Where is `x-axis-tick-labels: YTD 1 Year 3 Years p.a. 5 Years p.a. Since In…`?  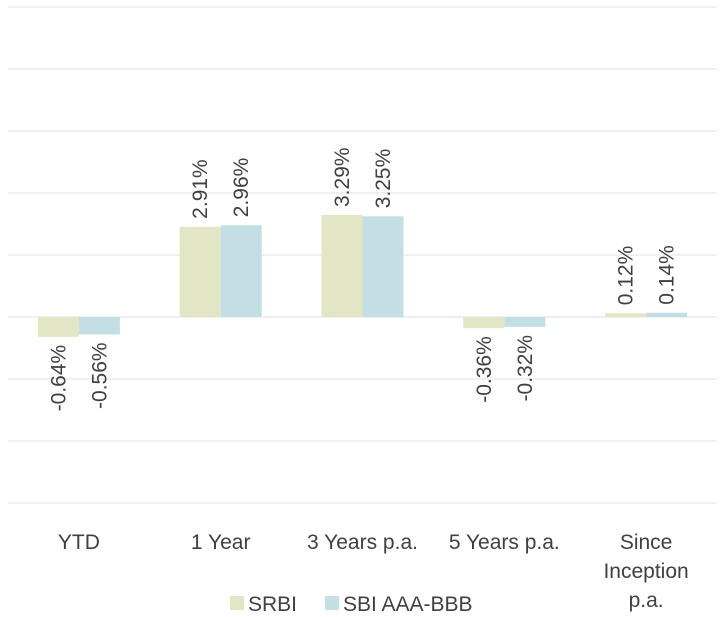
x-axis-tick-labels: YTD 1 Year 3 Years p.a. 5 Years p.a. Since In… is located at coordinates (373, 571).